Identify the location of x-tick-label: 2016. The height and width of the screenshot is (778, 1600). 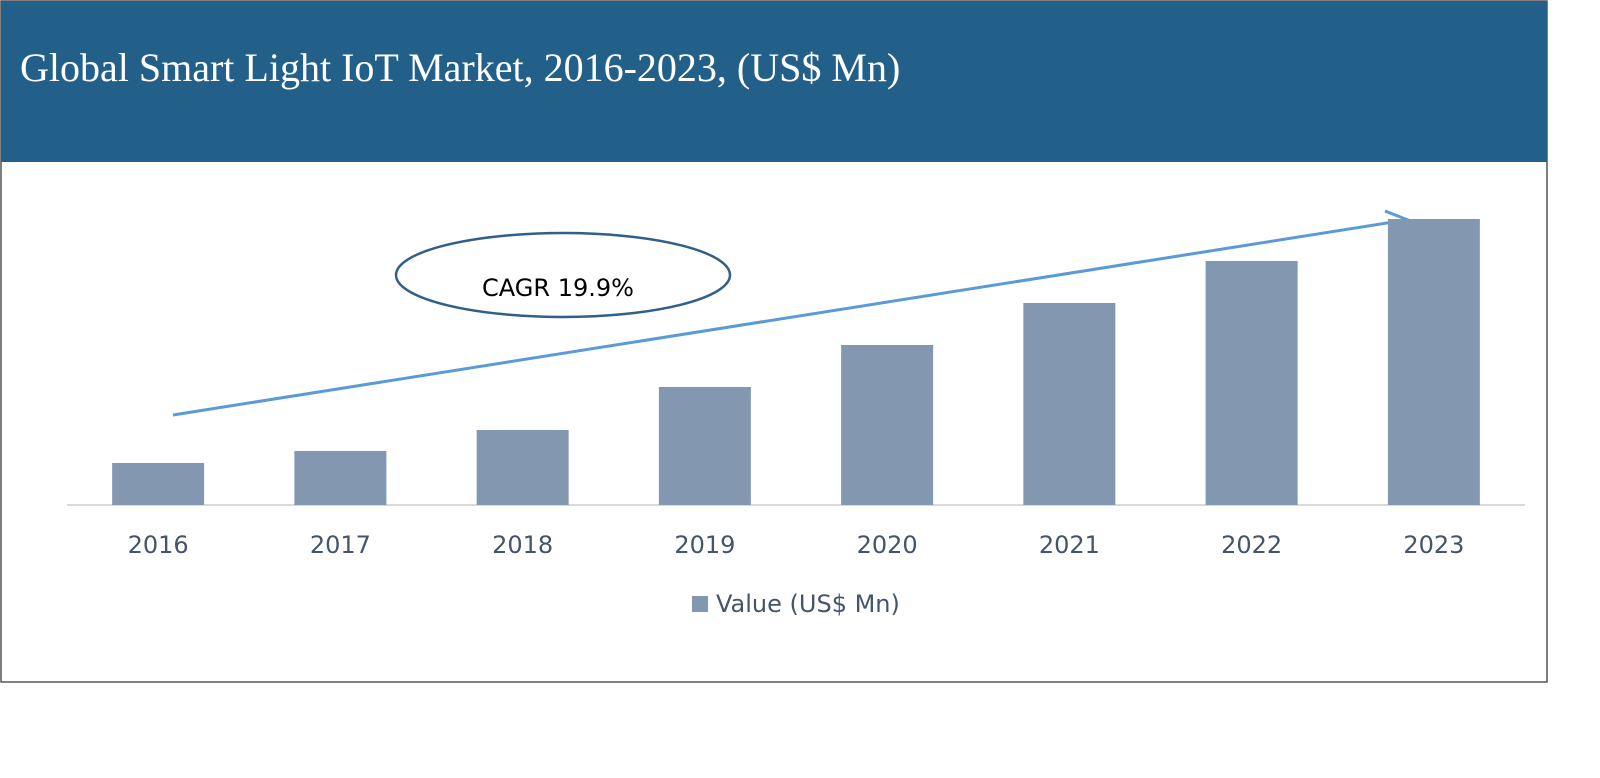
(158, 545).